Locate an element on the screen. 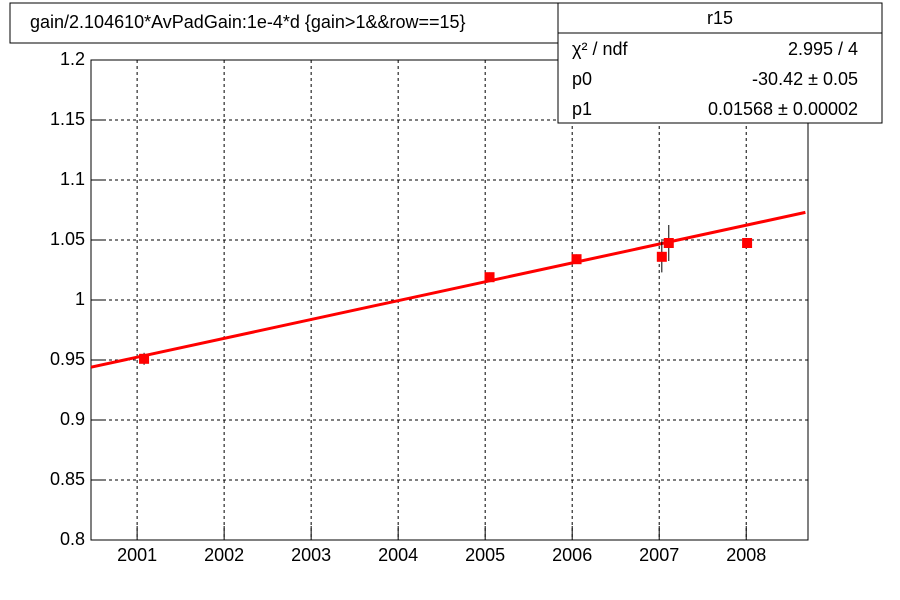 Image resolution: width=900 pixels, height=600 pixels. y-tick-label: 0.85 is located at coordinates (67, 479).